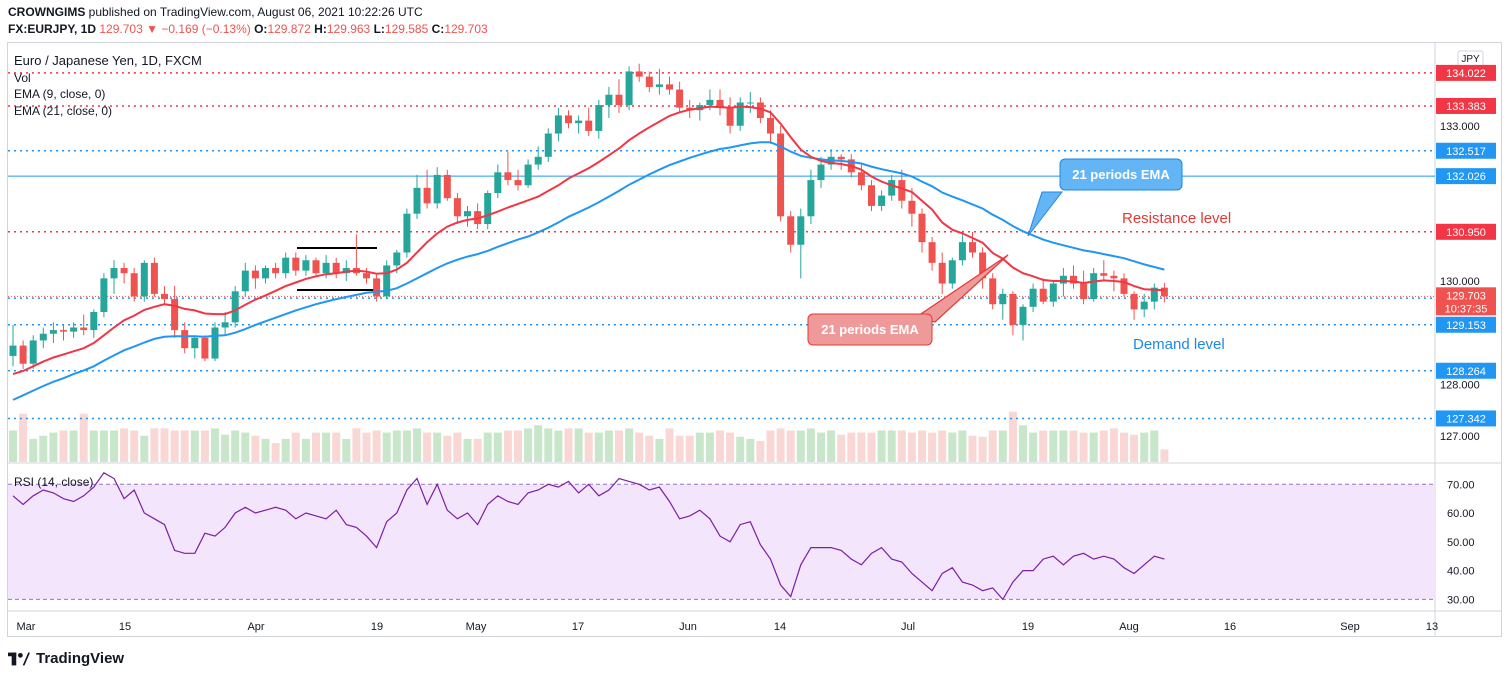 This screenshot has width=1508, height=677. What do you see at coordinates (1121, 174) in the screenshot?
I see `ema21-callout-box` at bounding box center [1121, 174].